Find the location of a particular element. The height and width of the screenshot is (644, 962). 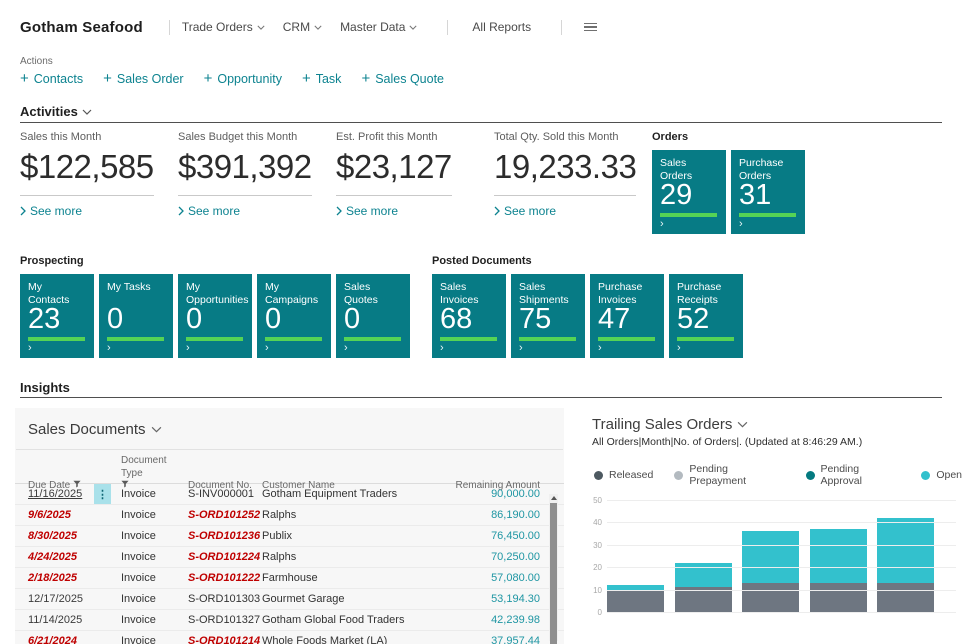

cue-tile-value: 68 is located at coordinates (456, 319).